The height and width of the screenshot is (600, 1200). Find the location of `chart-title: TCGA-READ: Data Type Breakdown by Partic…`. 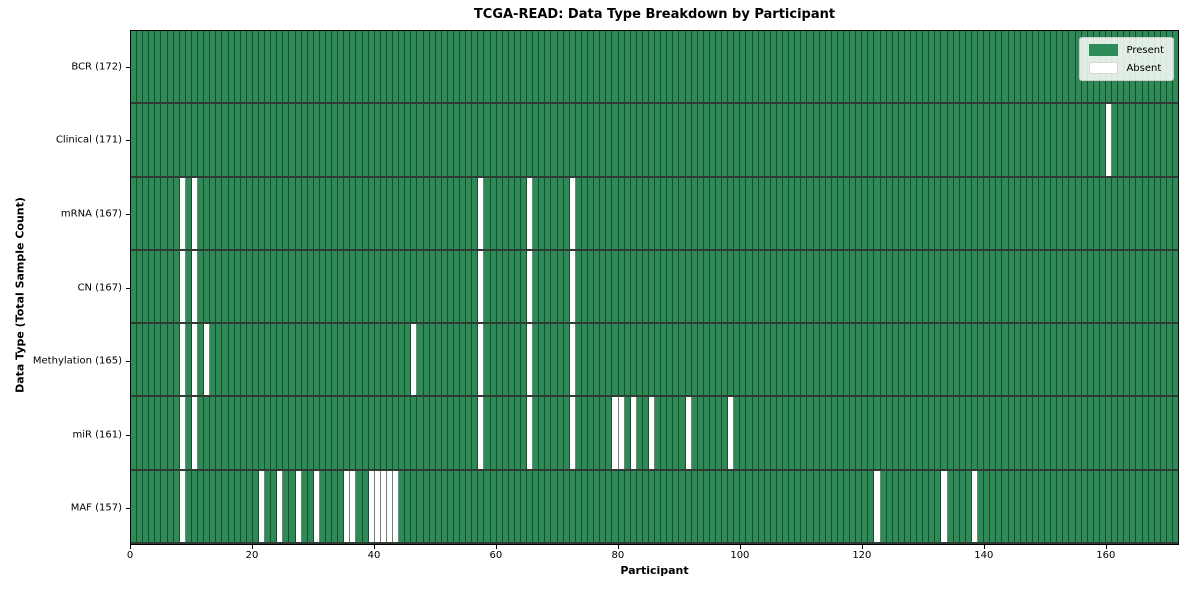

chart-title: TCGA-READ: Data Type Breakdown by Partic… is located at coordinates (654, 14).